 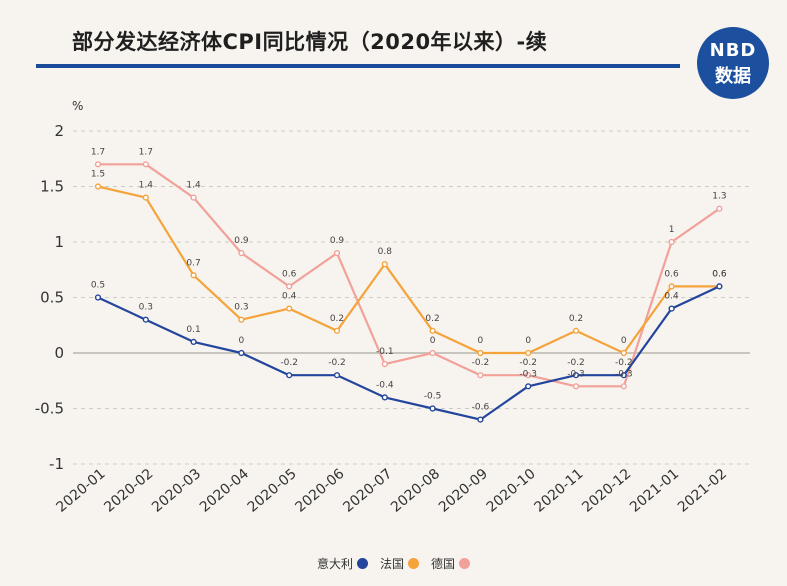 What do you see at coordinates (702, 491) in the screenshot?
I see `x-tick-label: 2021-02` at bounding box center [702, 491].